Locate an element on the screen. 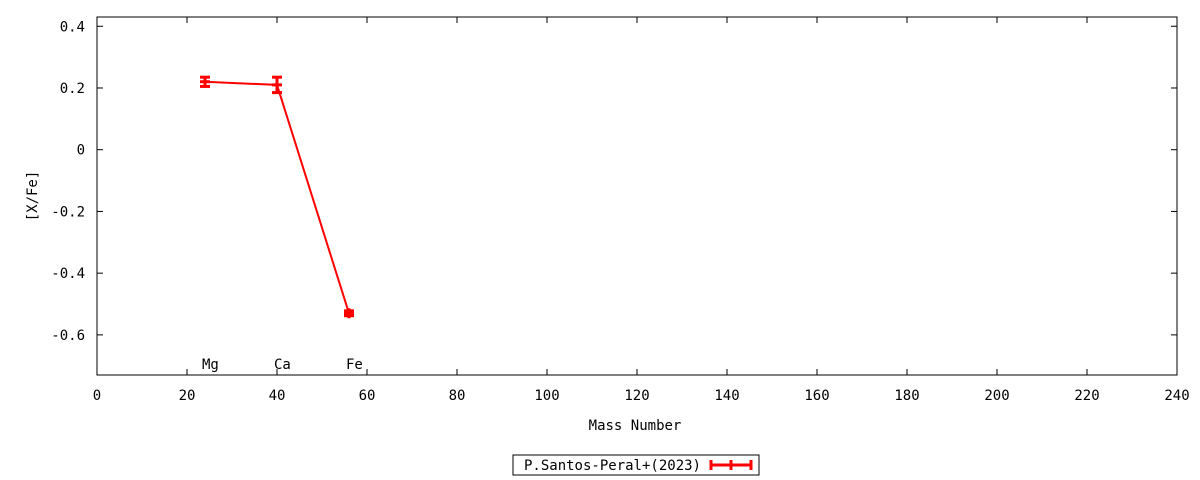 The image size is (1200, 480). x-tick-label: 100 is located at coordinates (546, 396).